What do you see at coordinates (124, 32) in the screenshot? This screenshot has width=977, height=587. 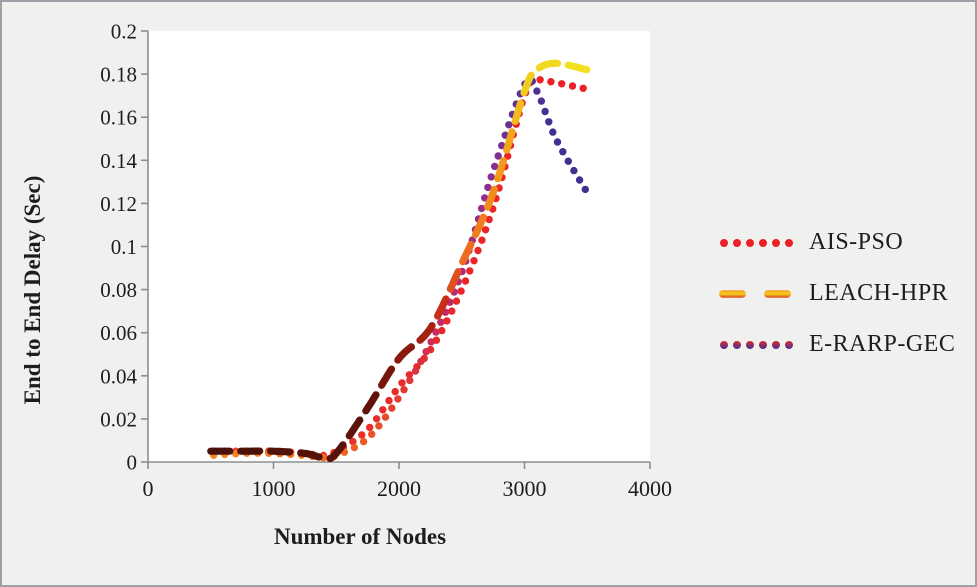 I see `y-tick-label: 0.2` at bounding box center [124, 32].